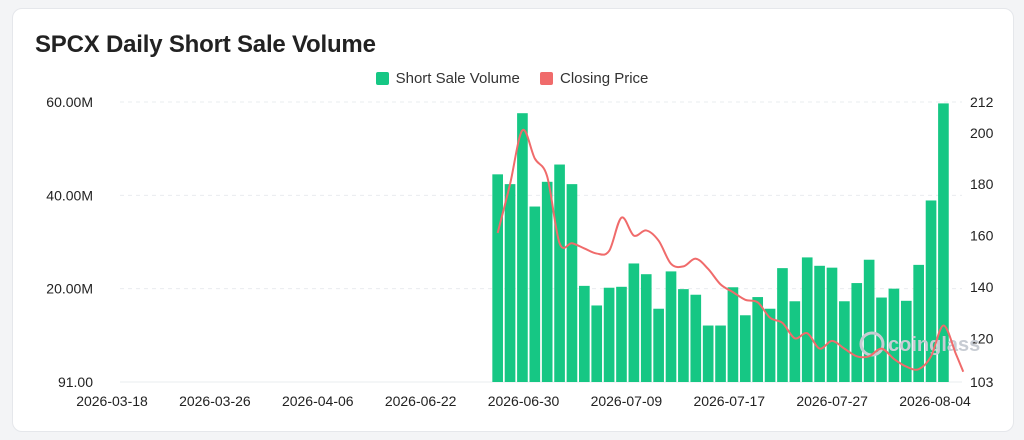 This screenshot has width=1024, height=440. I want to click on y-left-tick-label: 40.00M, so click(69, 195).